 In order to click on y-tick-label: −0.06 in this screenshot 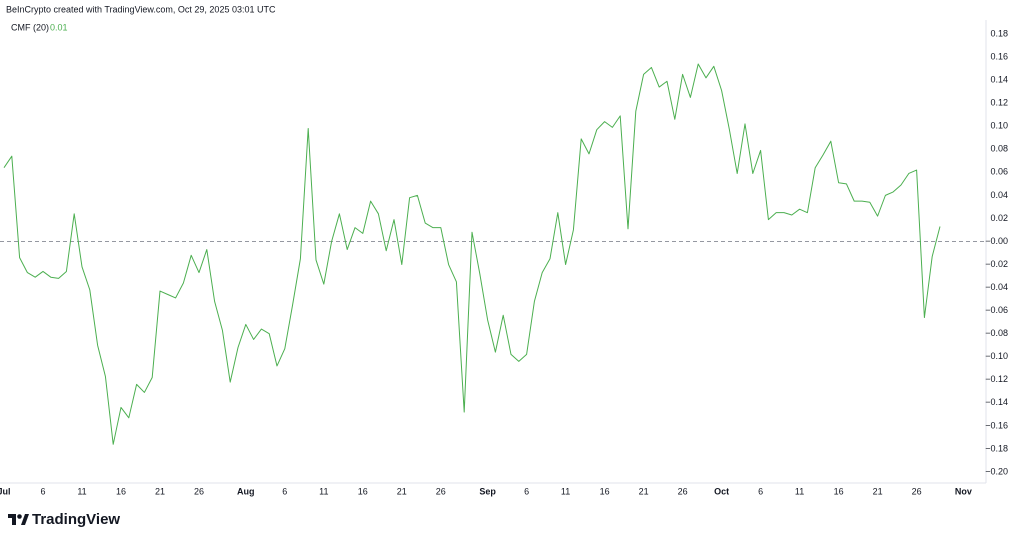, I will do `click(996, 310)`.